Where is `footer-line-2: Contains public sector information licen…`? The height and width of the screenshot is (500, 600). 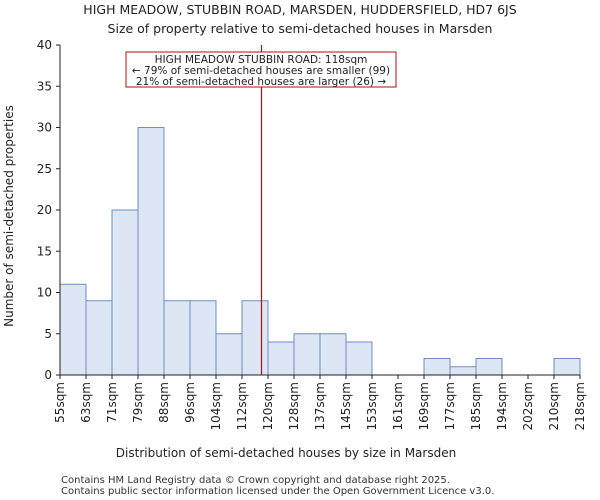 footer-line-2: Contains public sector information licen… is located at coordinates (277, 491).